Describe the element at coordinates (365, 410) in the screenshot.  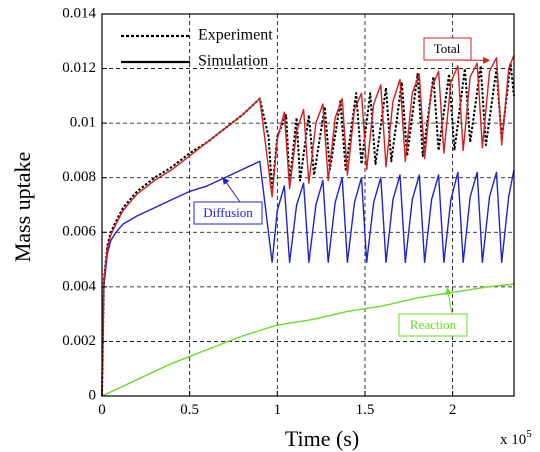
I see `x-tick-label: 1.5` at that location.